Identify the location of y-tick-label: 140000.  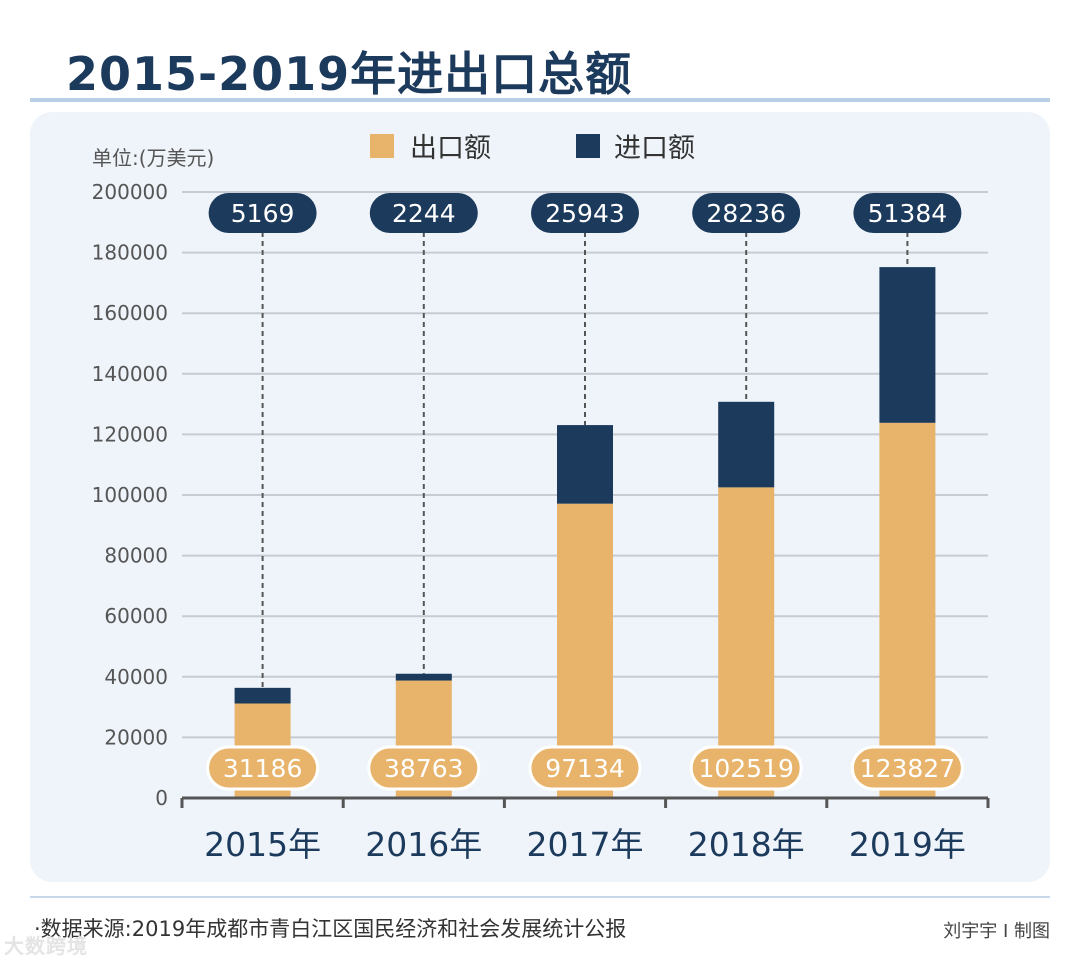
(130, 374).